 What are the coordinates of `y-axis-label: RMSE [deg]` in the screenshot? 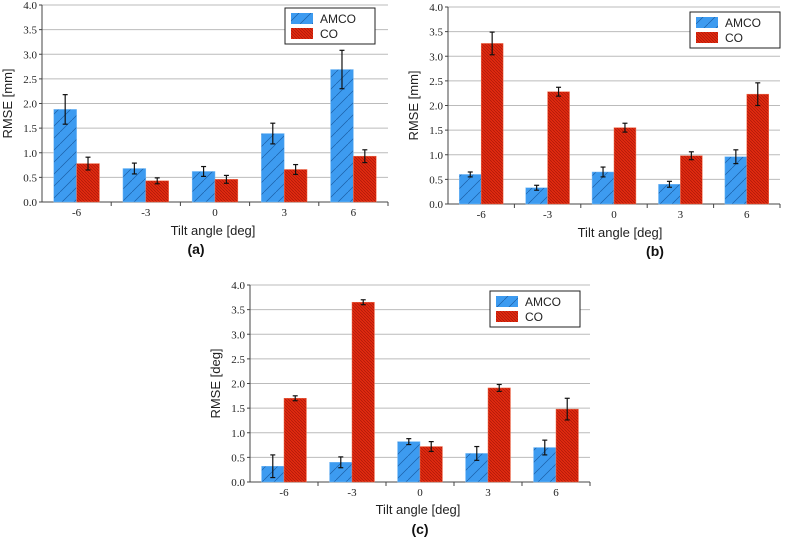 It's located at (215, 383).